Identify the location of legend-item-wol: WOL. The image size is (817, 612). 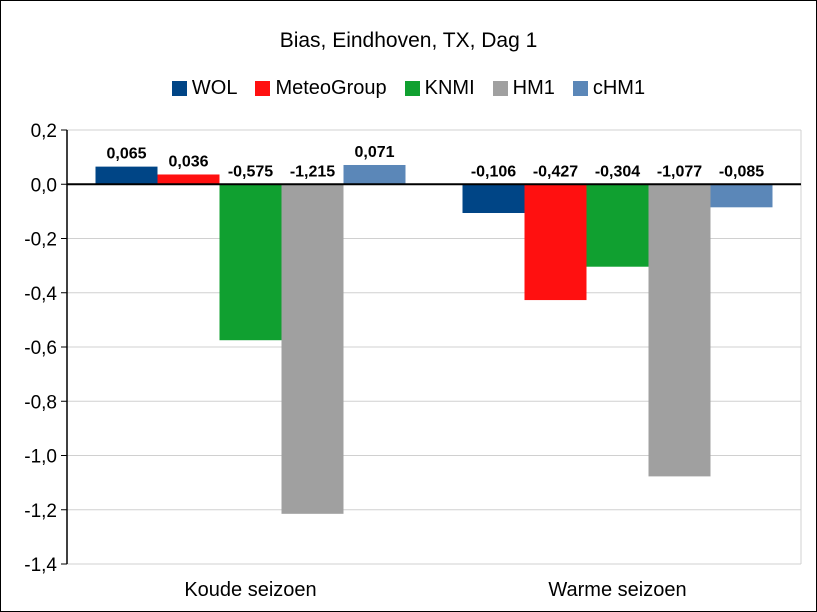
(204, 88).